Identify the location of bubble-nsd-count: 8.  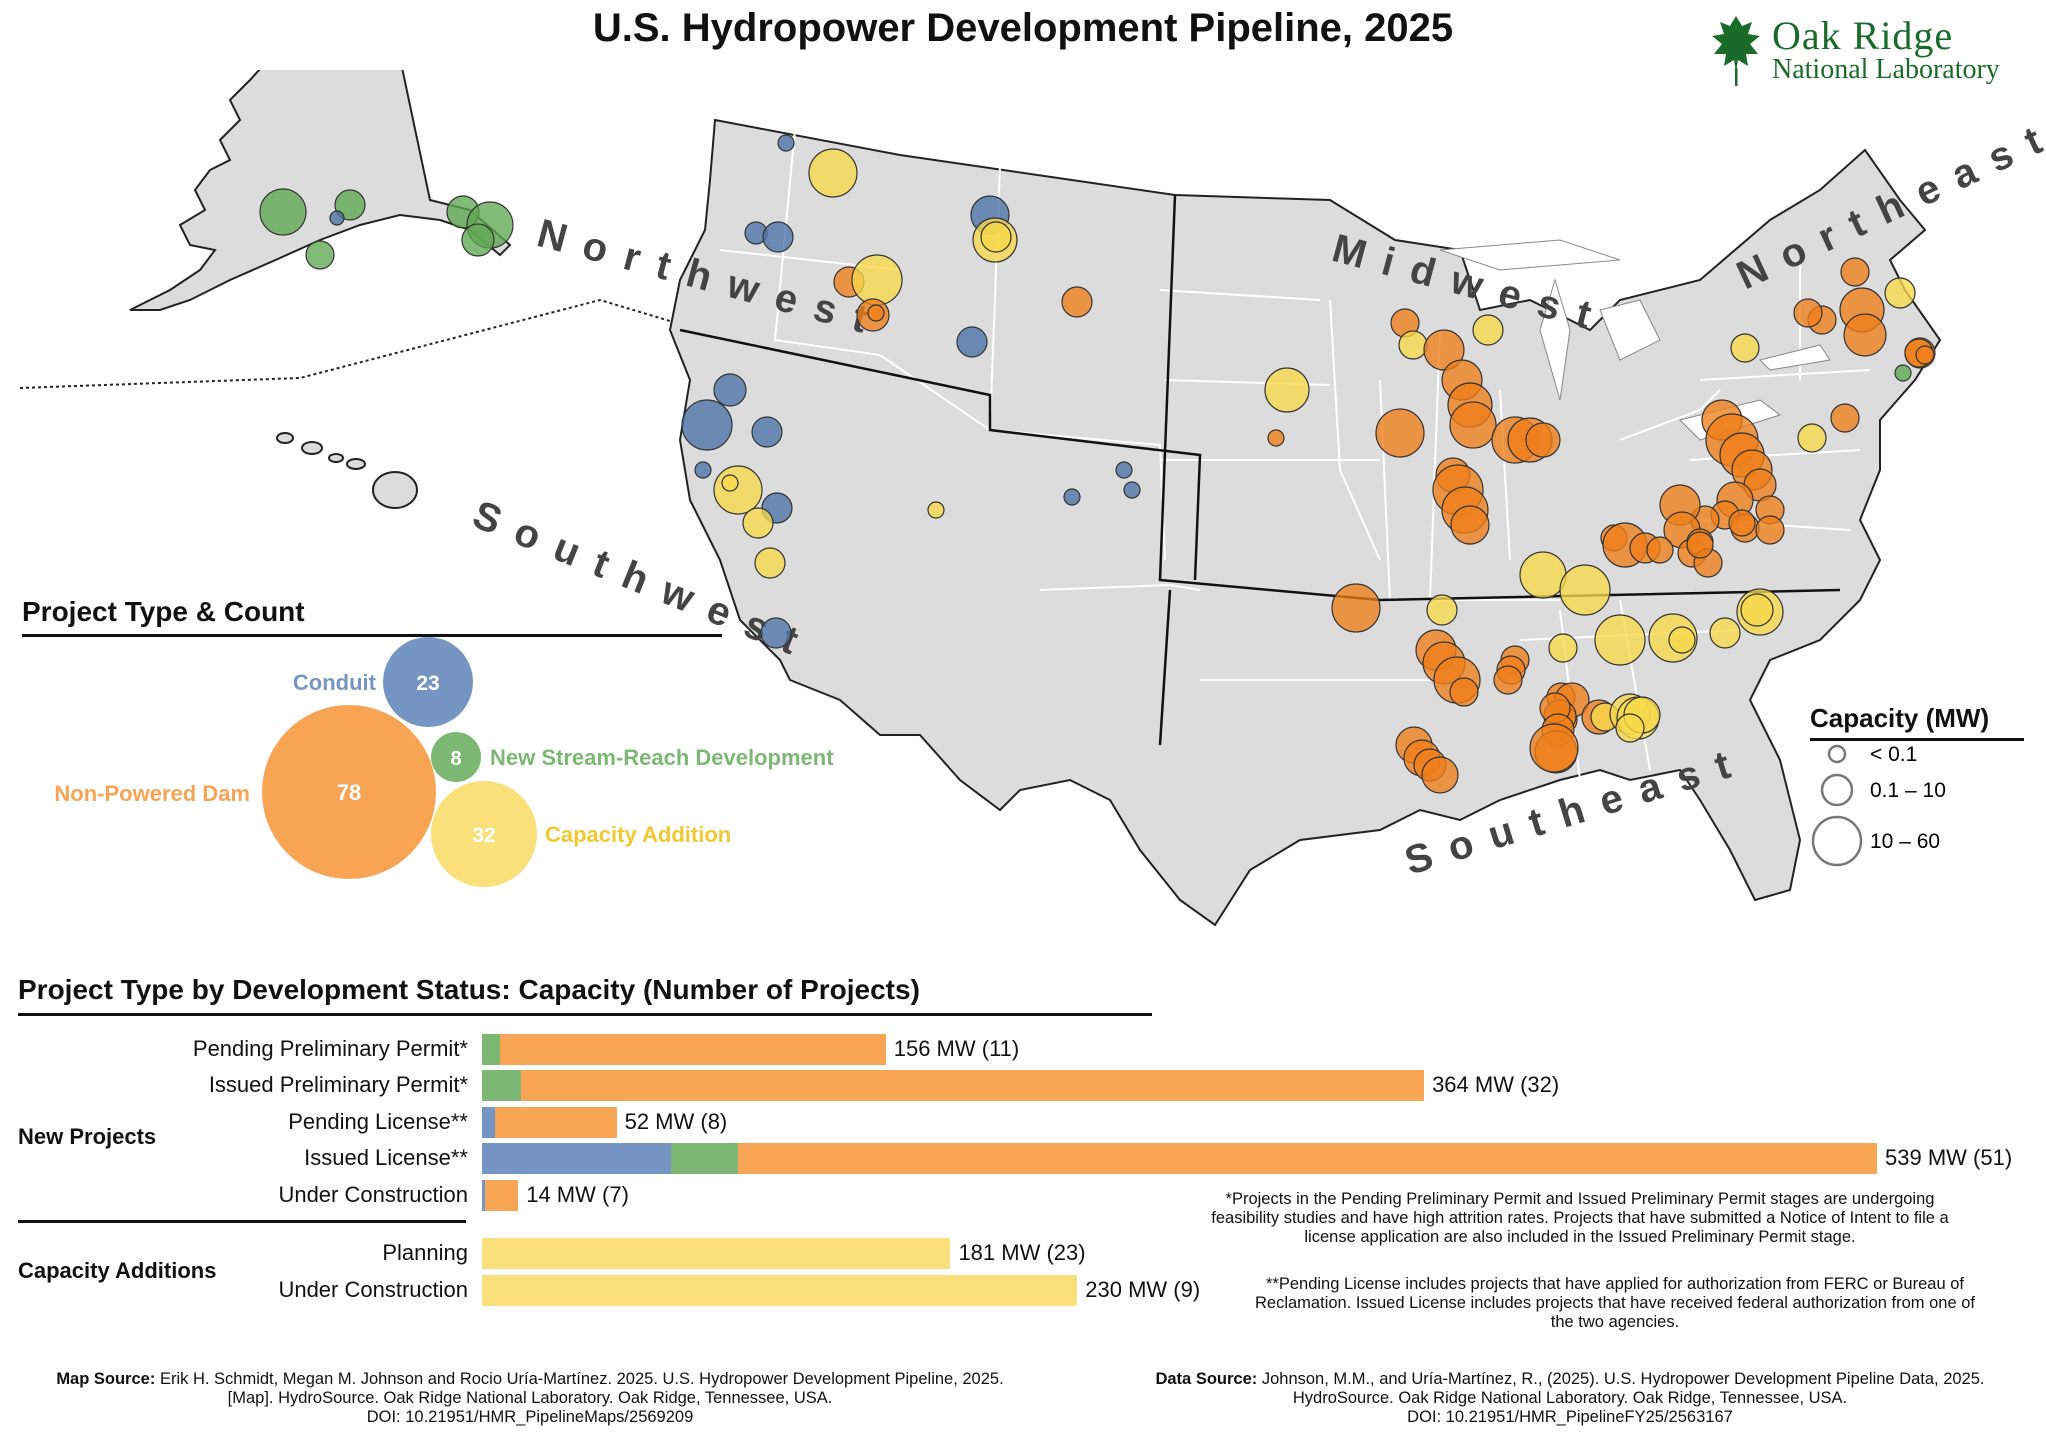
(455, 759).